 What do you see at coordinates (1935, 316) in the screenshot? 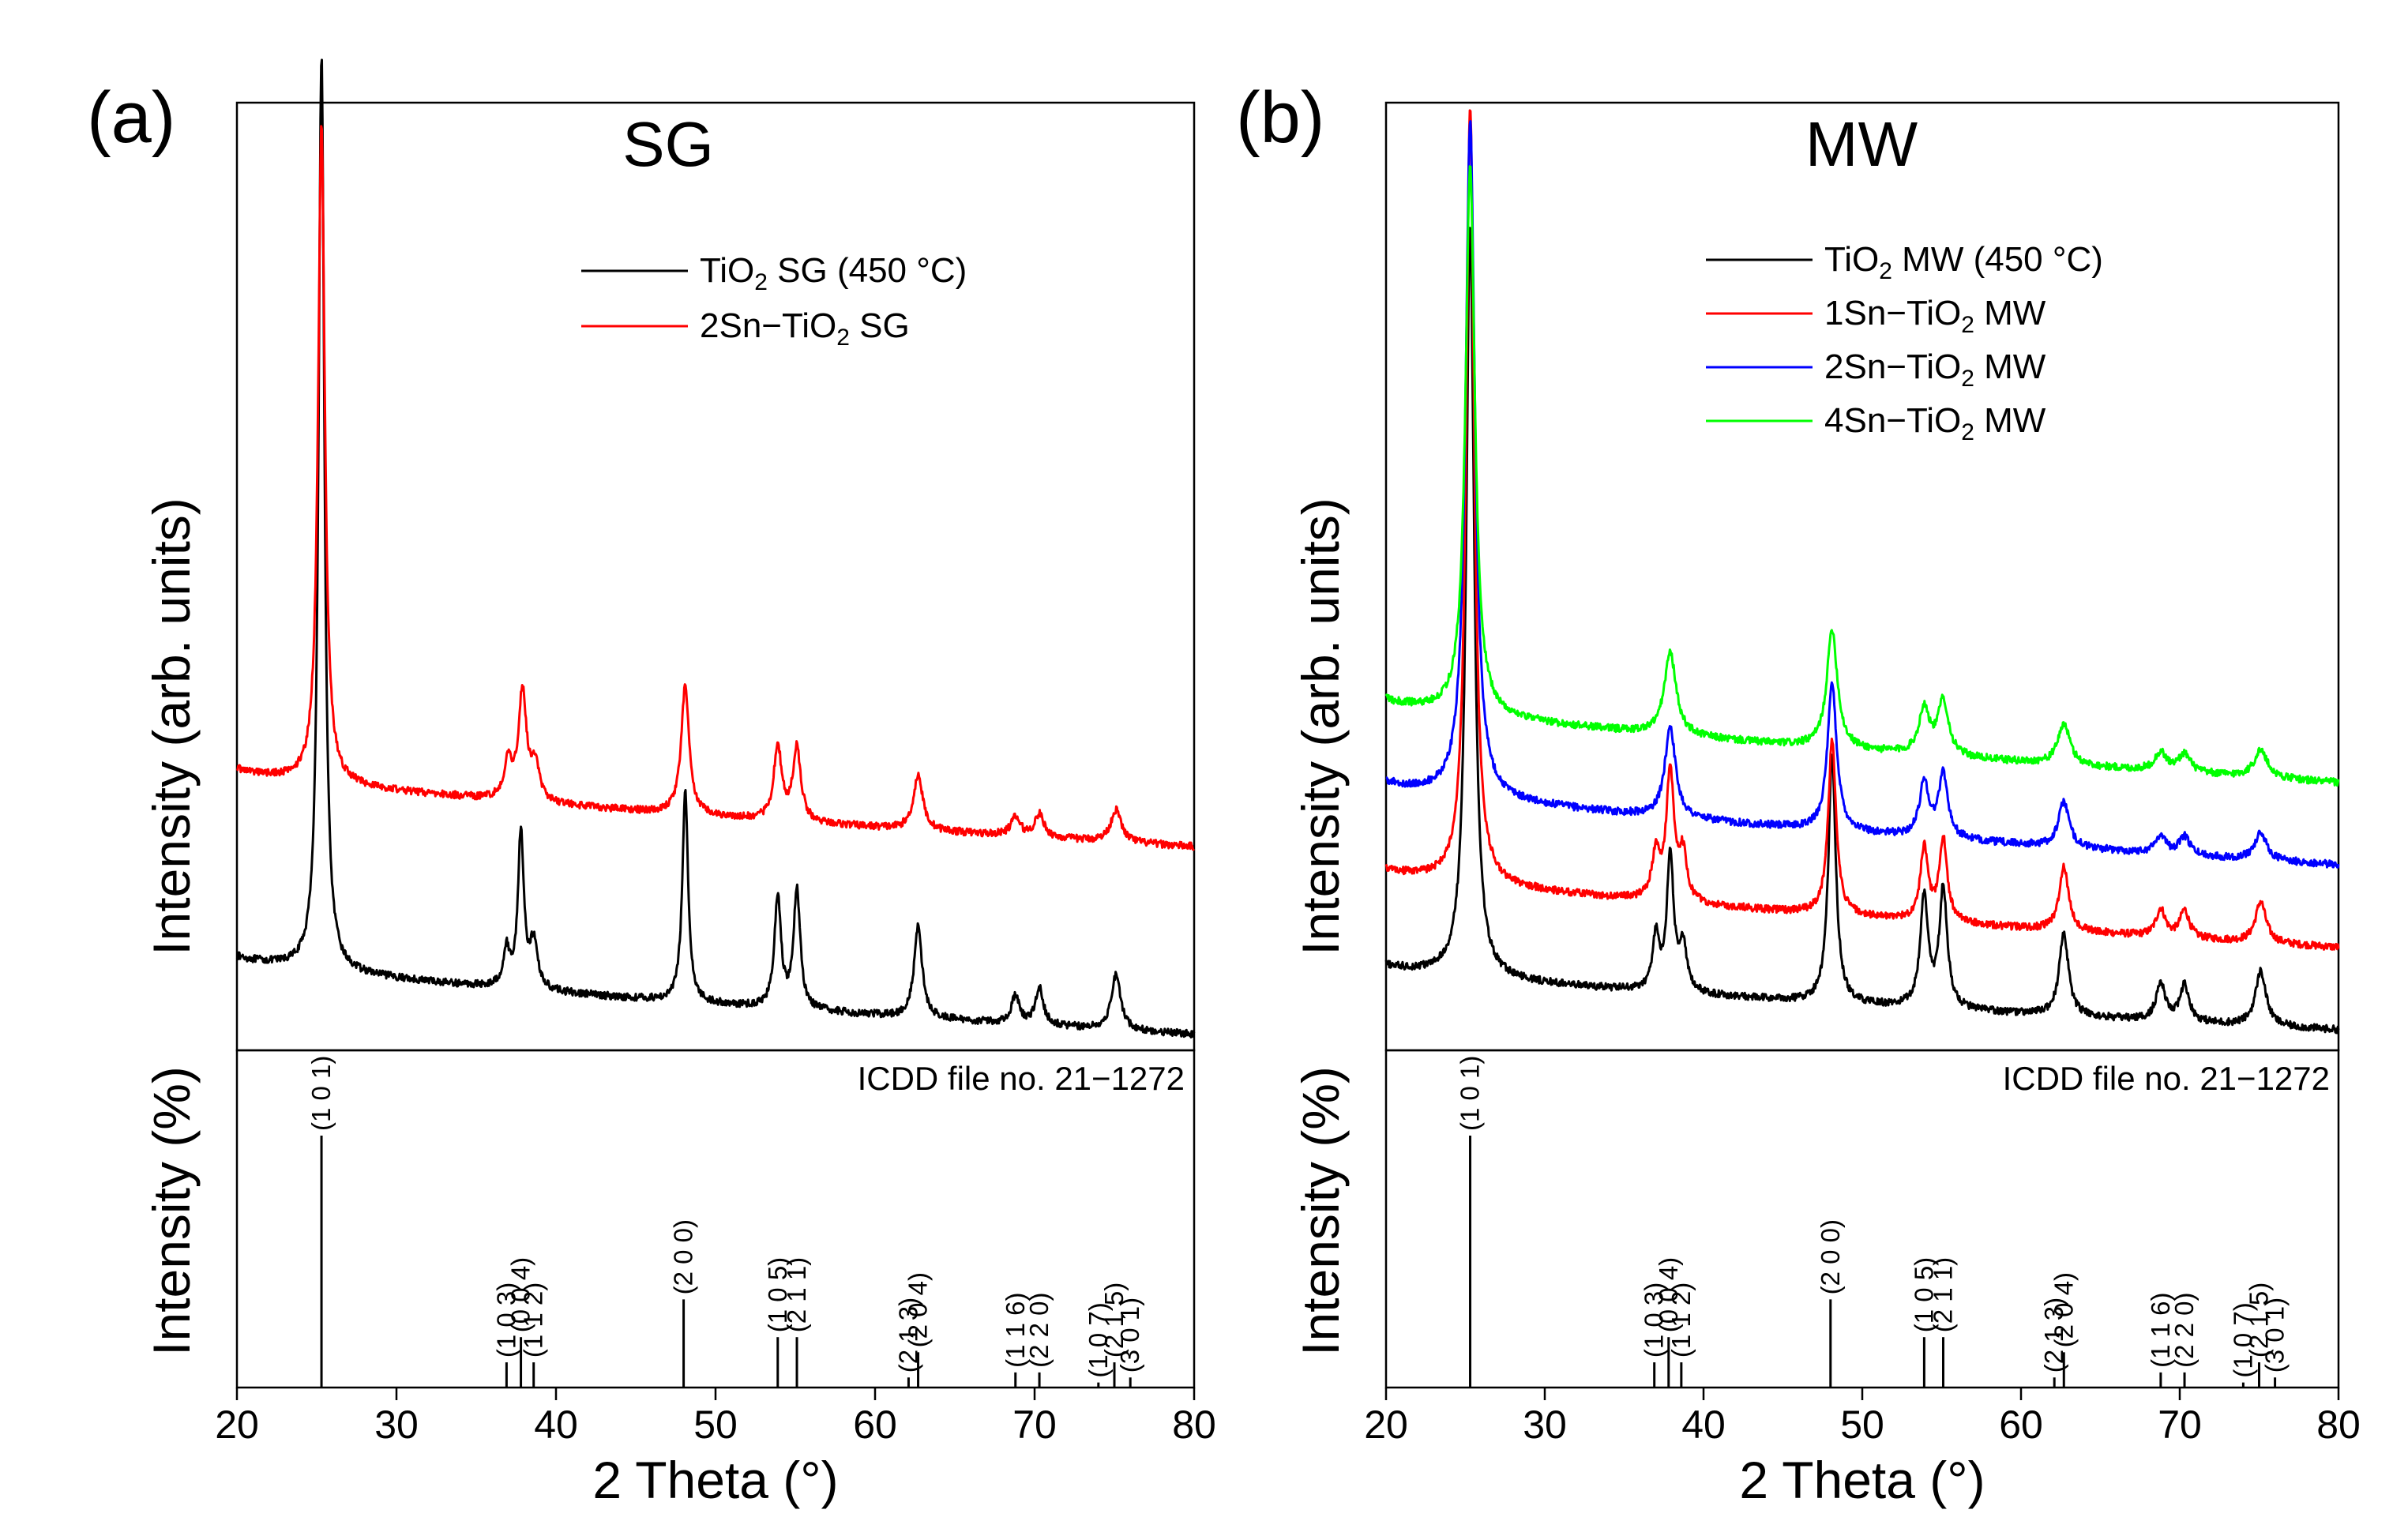
I see `legend-label: 1Sn−TiO2 MW` at bounding box center [1935, 316].